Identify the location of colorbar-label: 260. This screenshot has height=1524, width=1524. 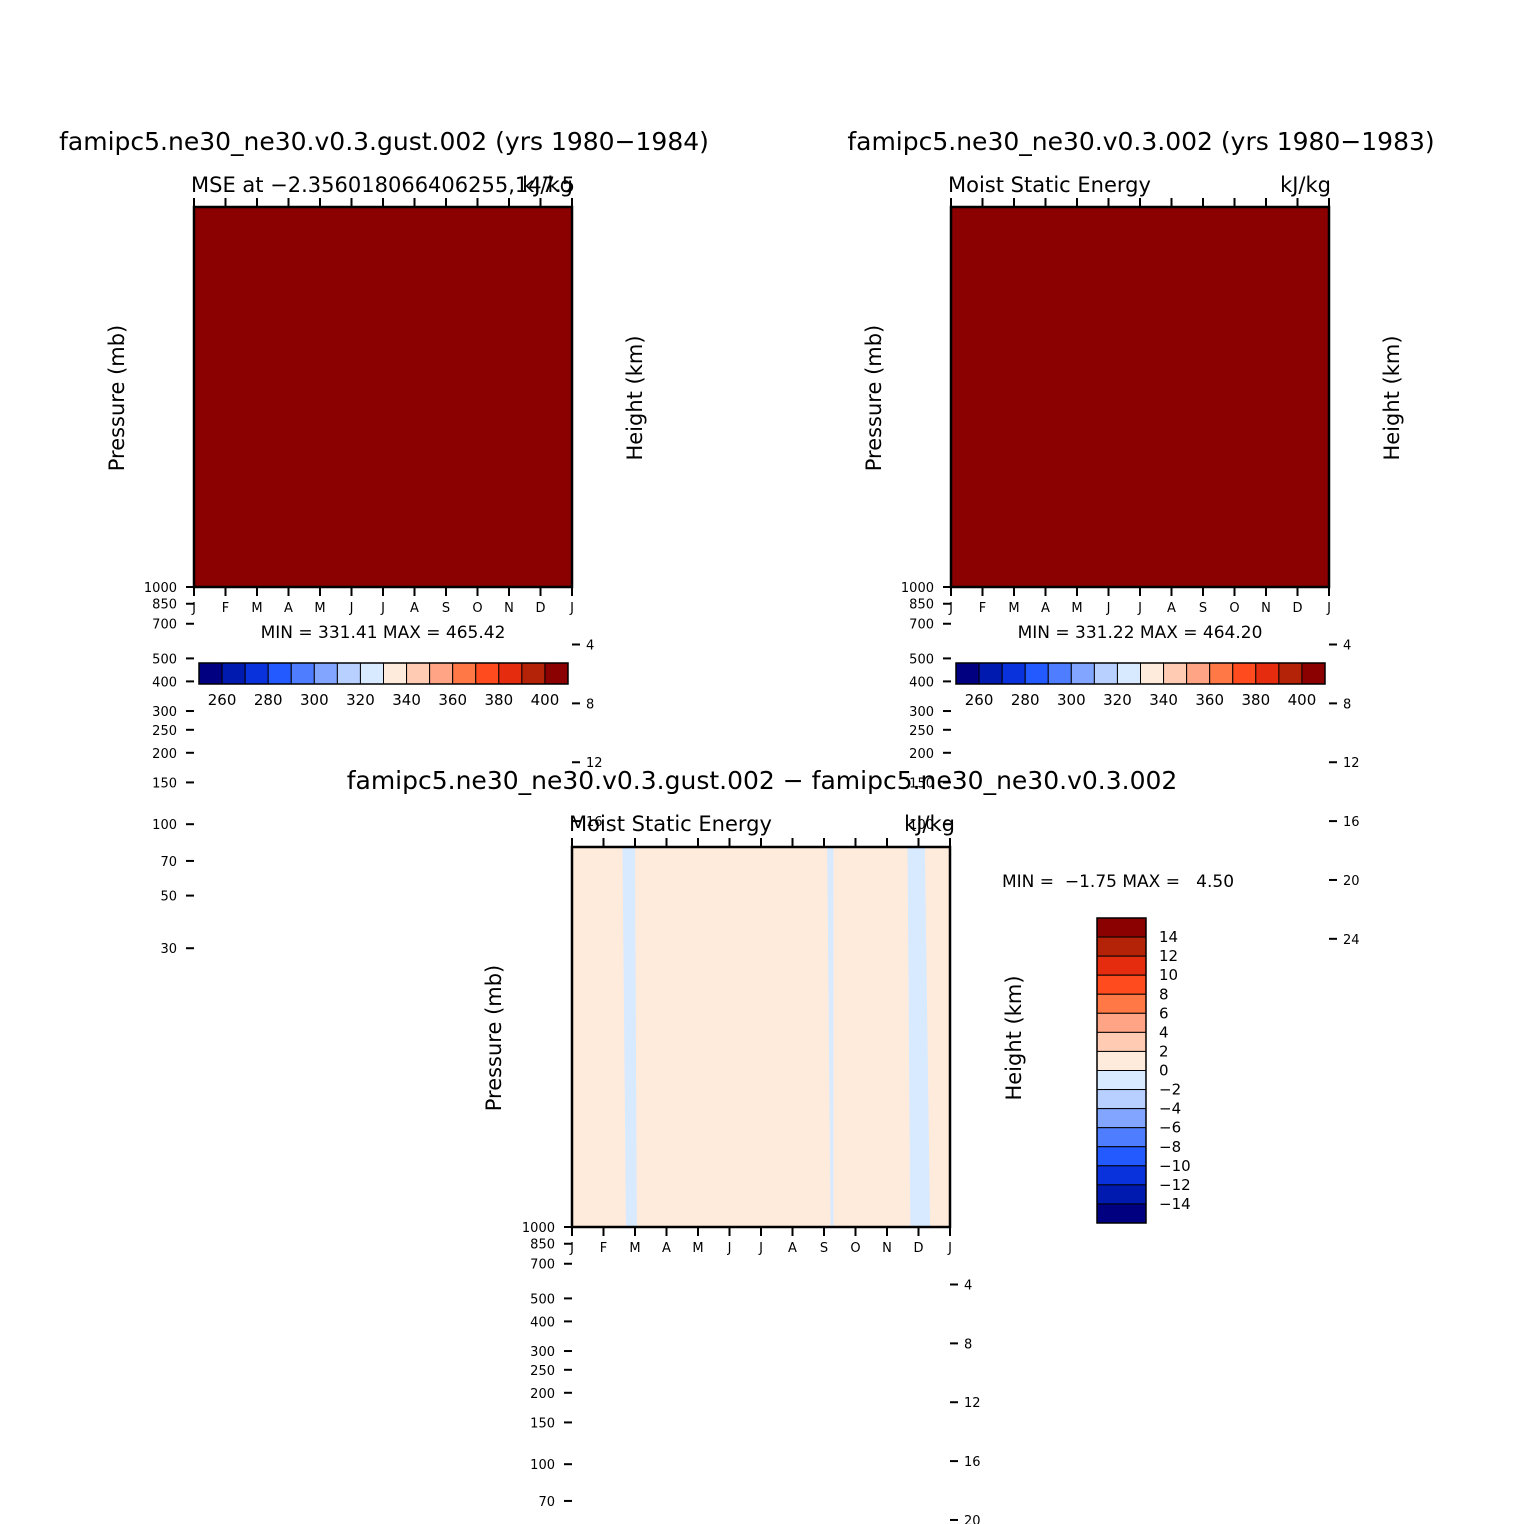
(979, 700).